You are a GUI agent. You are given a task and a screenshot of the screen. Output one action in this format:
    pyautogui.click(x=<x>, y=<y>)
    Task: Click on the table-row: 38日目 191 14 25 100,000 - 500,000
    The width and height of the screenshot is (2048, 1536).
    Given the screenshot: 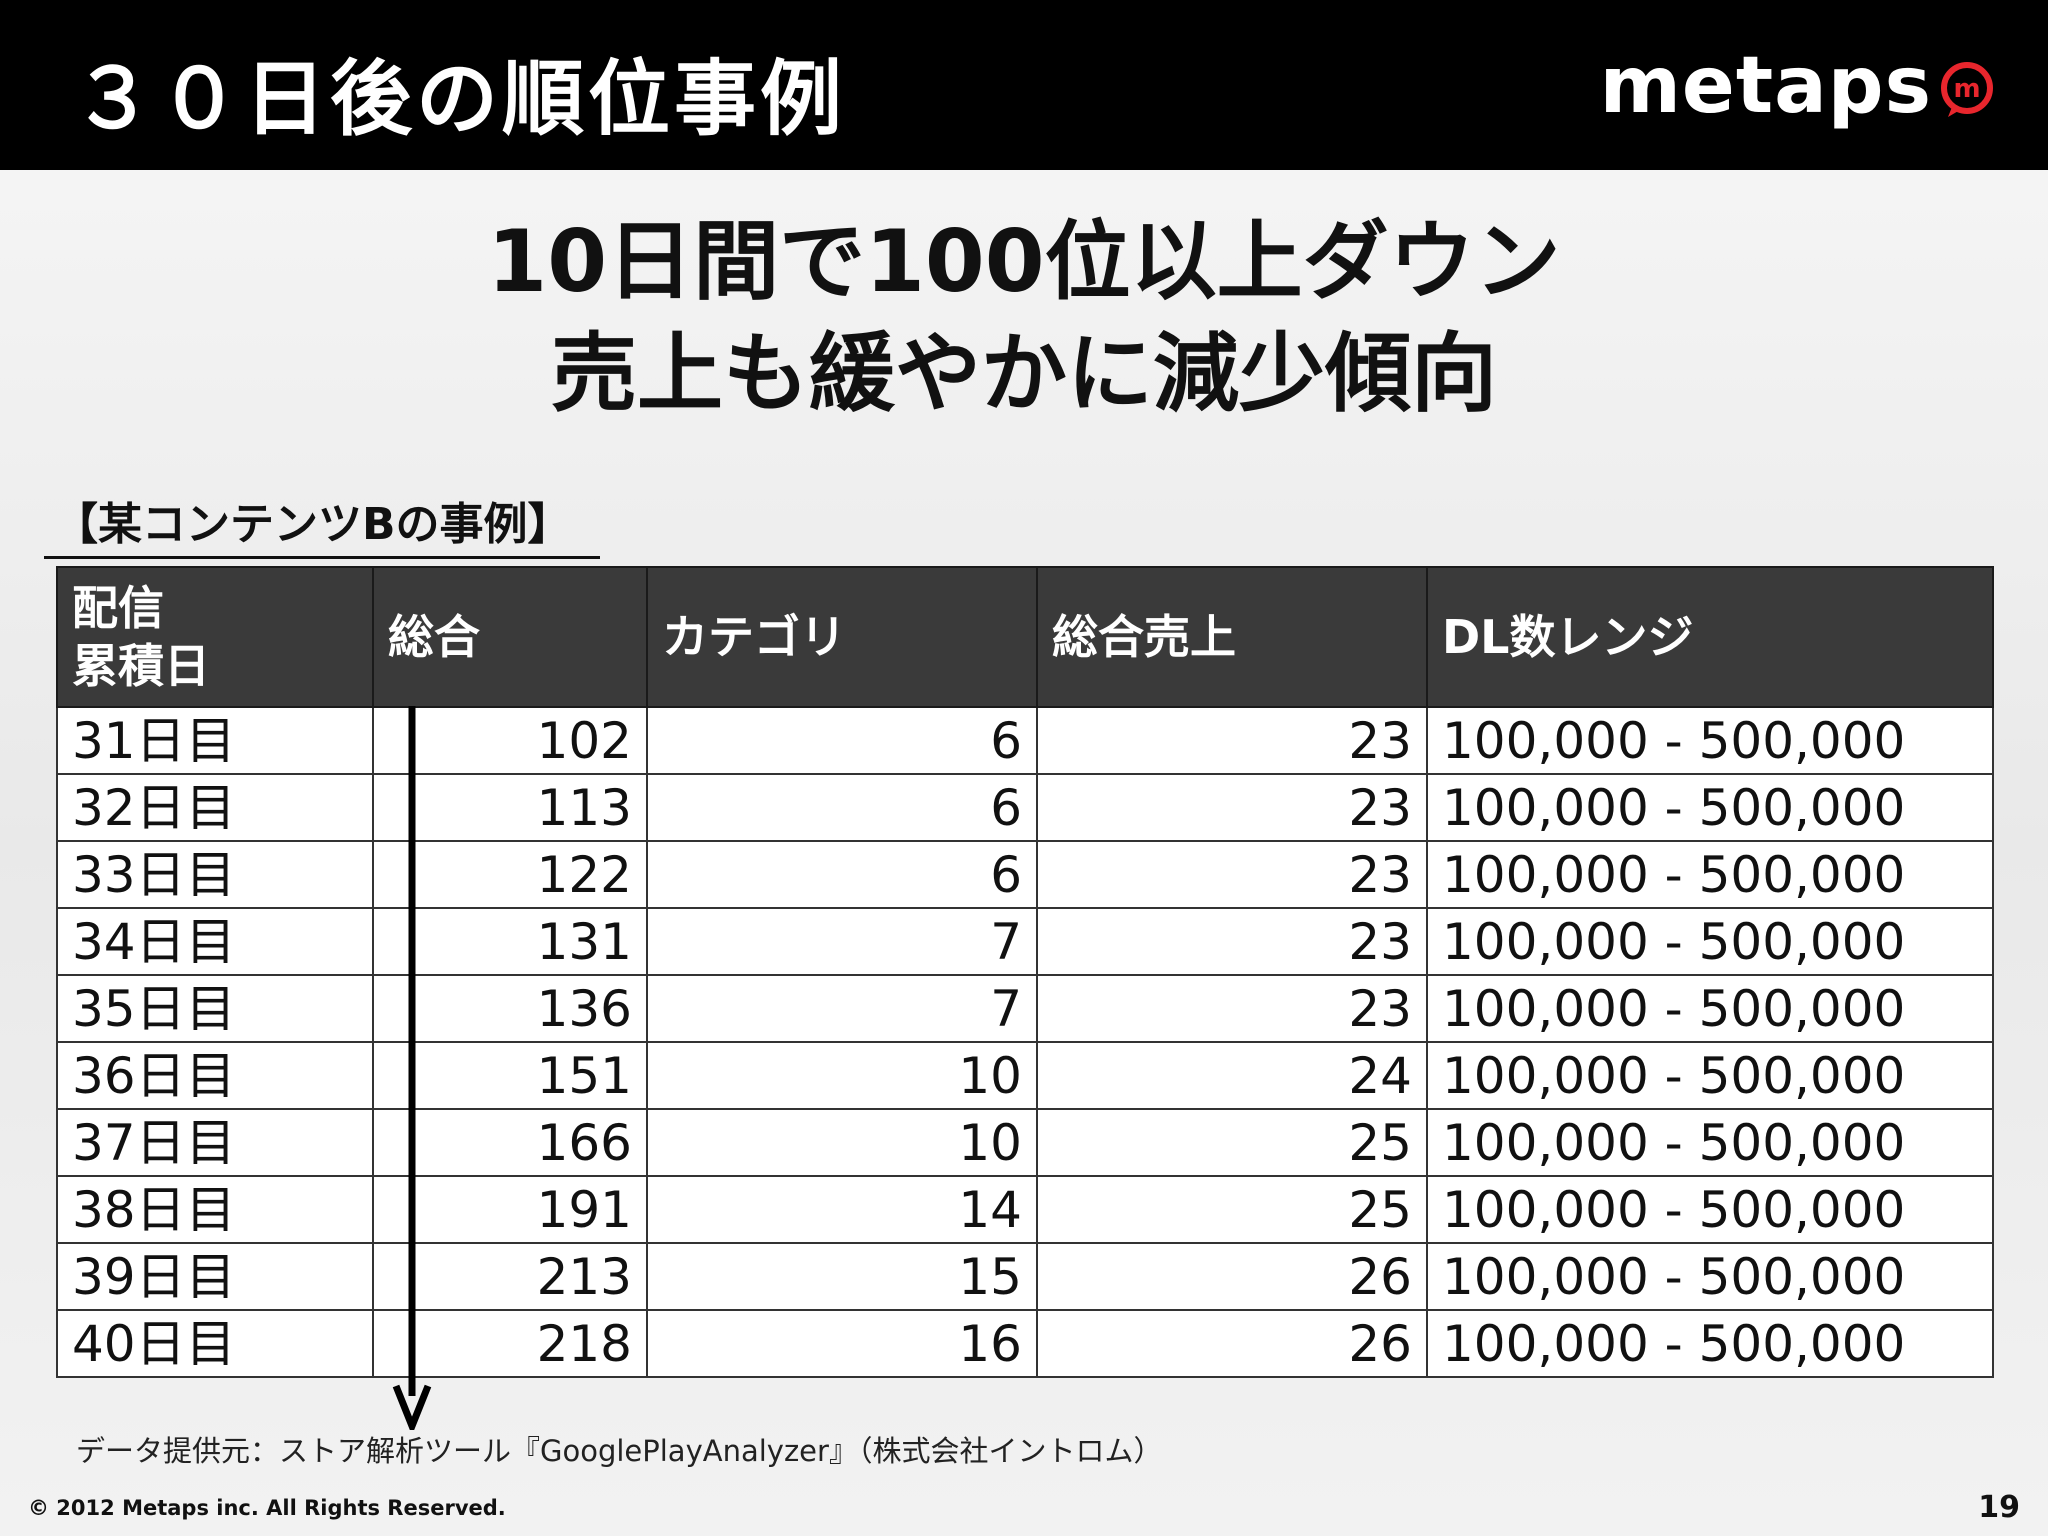 What is the action you would take?
    pyautogui.click(x=1025, y=1209)
    